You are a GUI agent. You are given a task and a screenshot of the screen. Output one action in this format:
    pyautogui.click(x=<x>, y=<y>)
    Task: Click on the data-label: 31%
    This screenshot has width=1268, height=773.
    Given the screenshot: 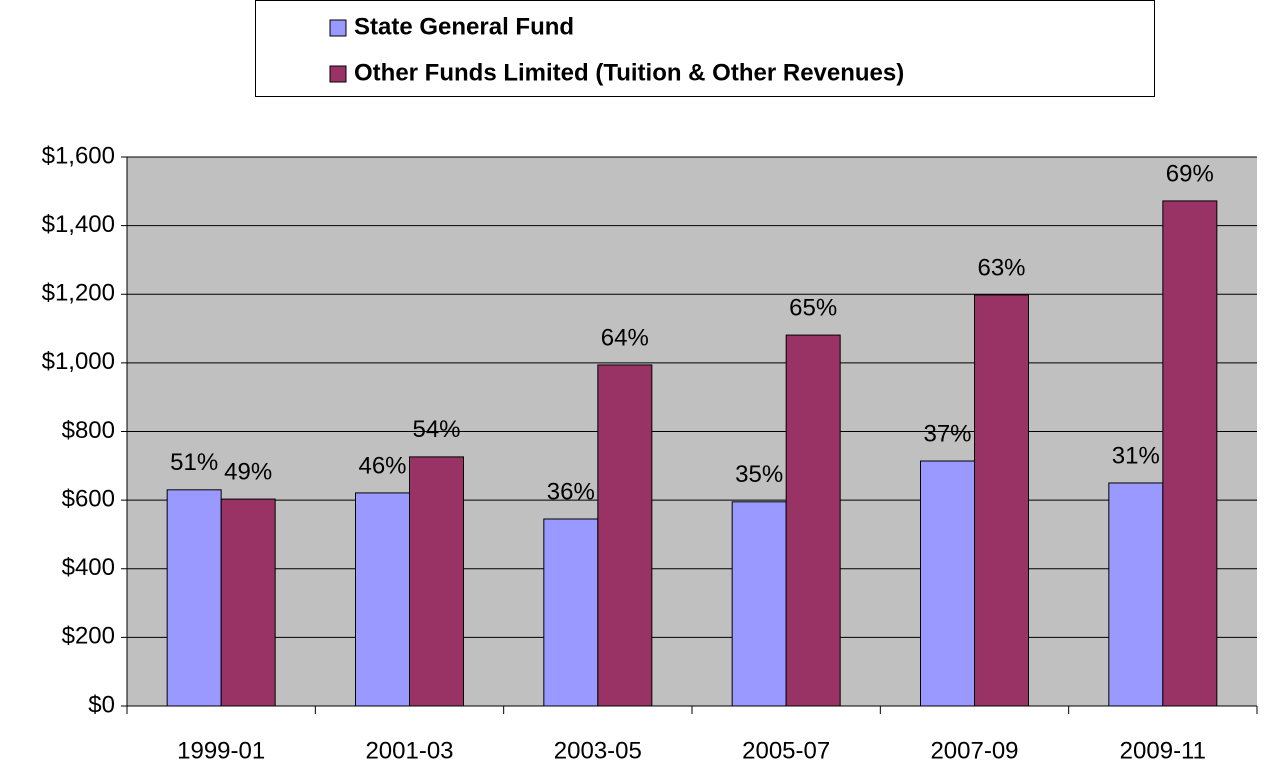 What is the action you would take?
    pyautogui.click(x=1136, y=455)
    